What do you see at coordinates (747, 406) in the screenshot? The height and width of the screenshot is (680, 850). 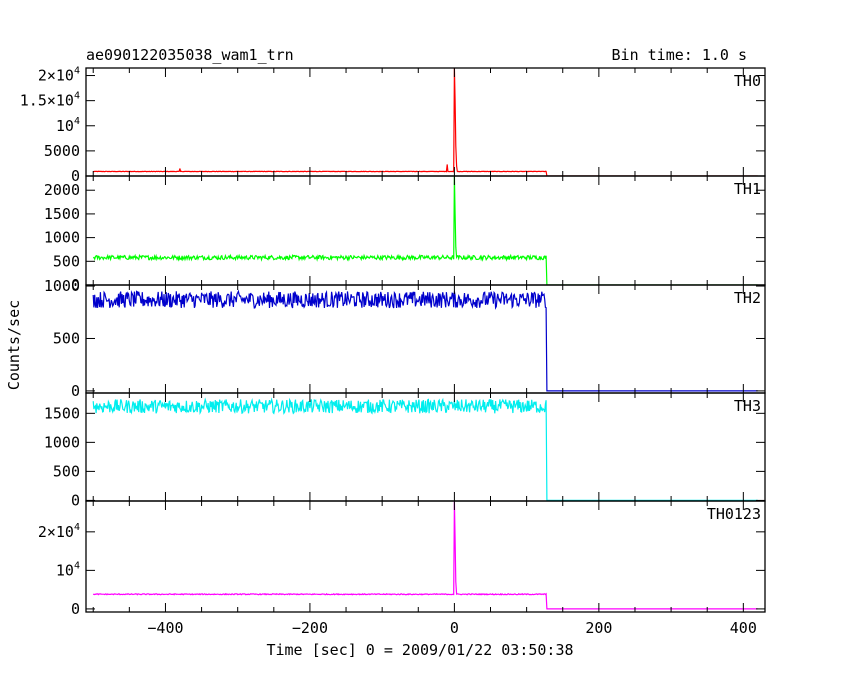 I see `panel-label-th3: TH3` at bounding box center [747, 406].